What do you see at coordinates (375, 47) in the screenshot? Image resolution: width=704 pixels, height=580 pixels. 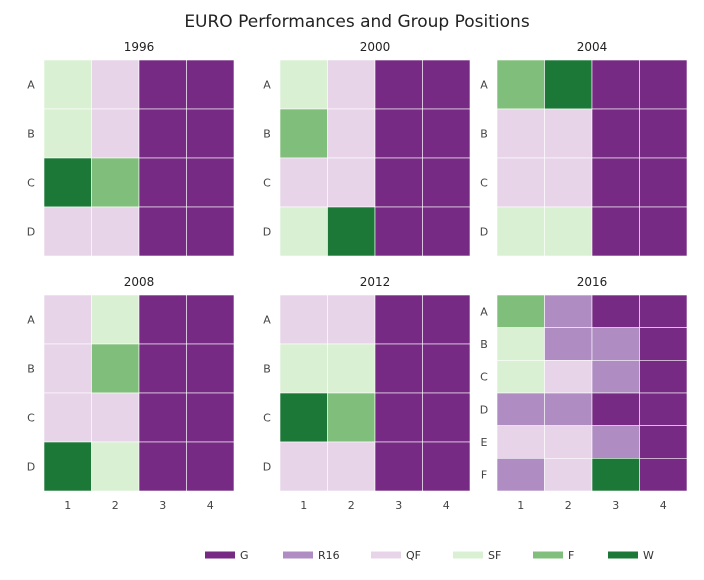 I see `panel-title: 2000` at bounding box center [375, 47].